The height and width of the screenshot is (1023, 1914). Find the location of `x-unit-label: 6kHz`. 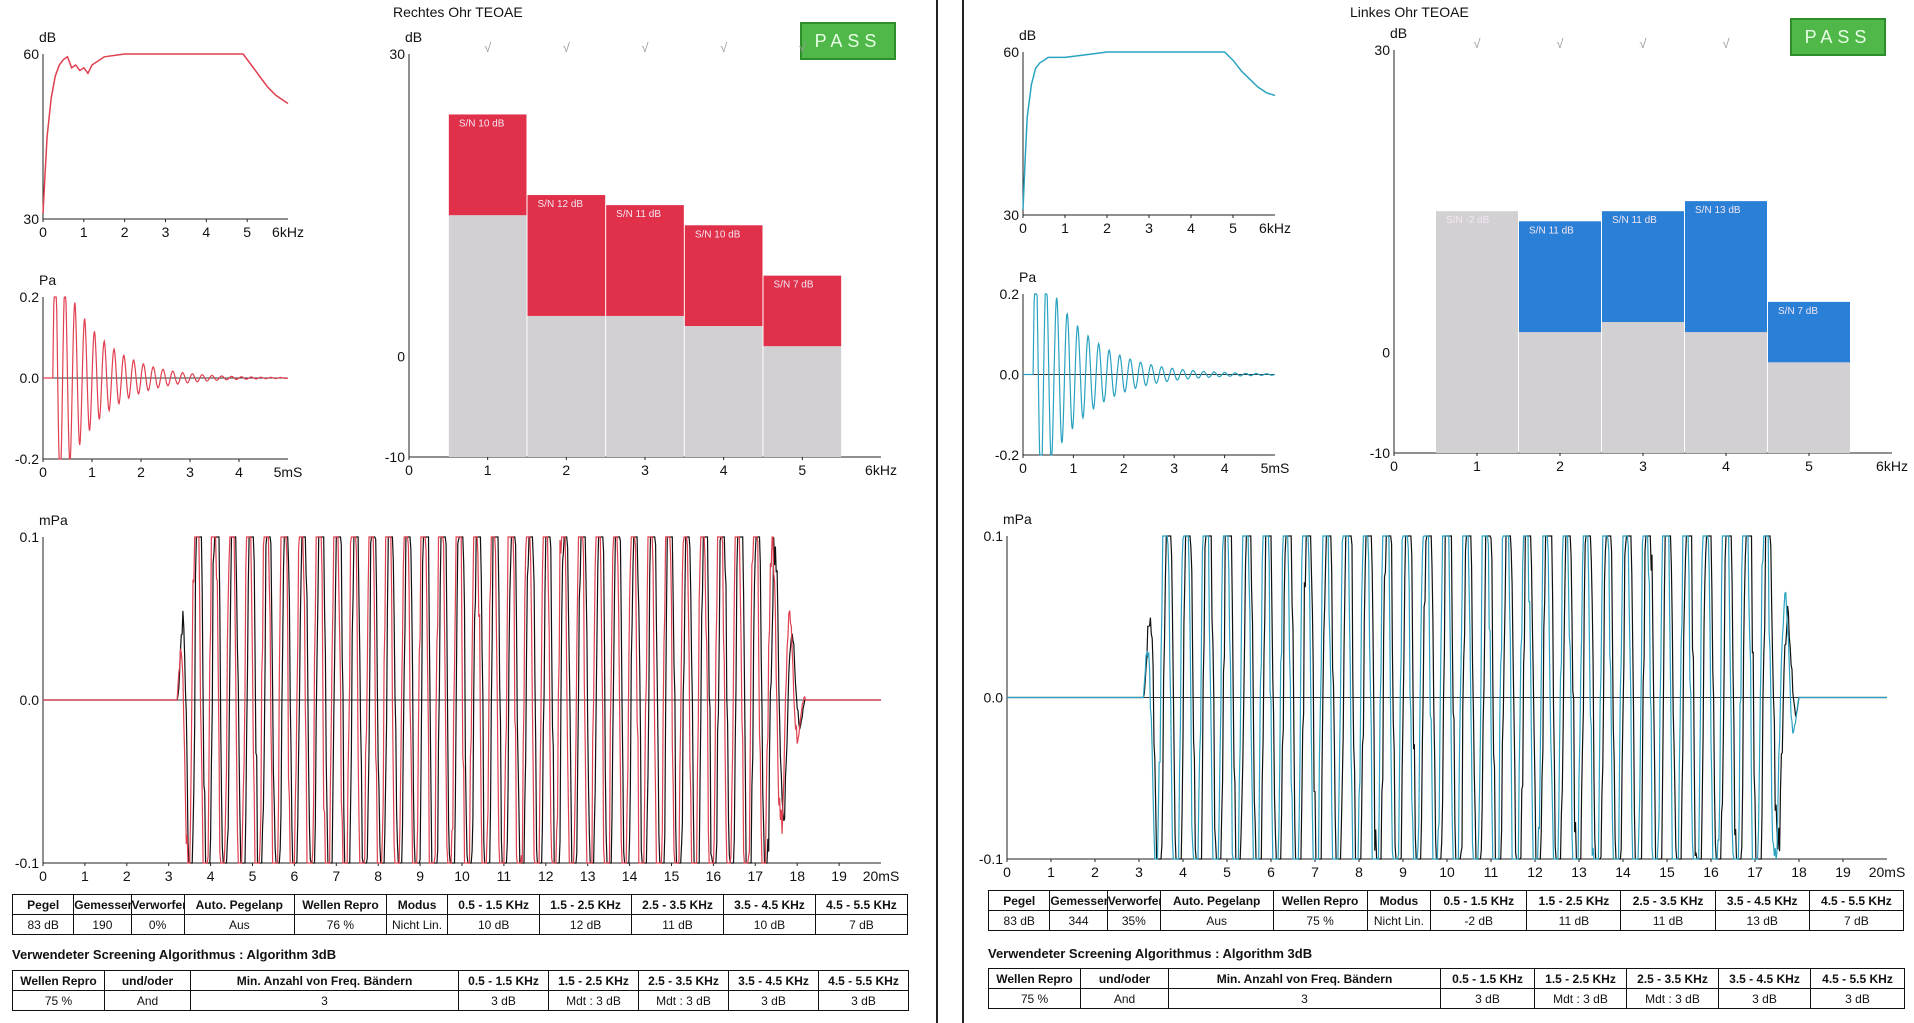

x-unit-label: 6kHz is located at coordinates (1275, 228).